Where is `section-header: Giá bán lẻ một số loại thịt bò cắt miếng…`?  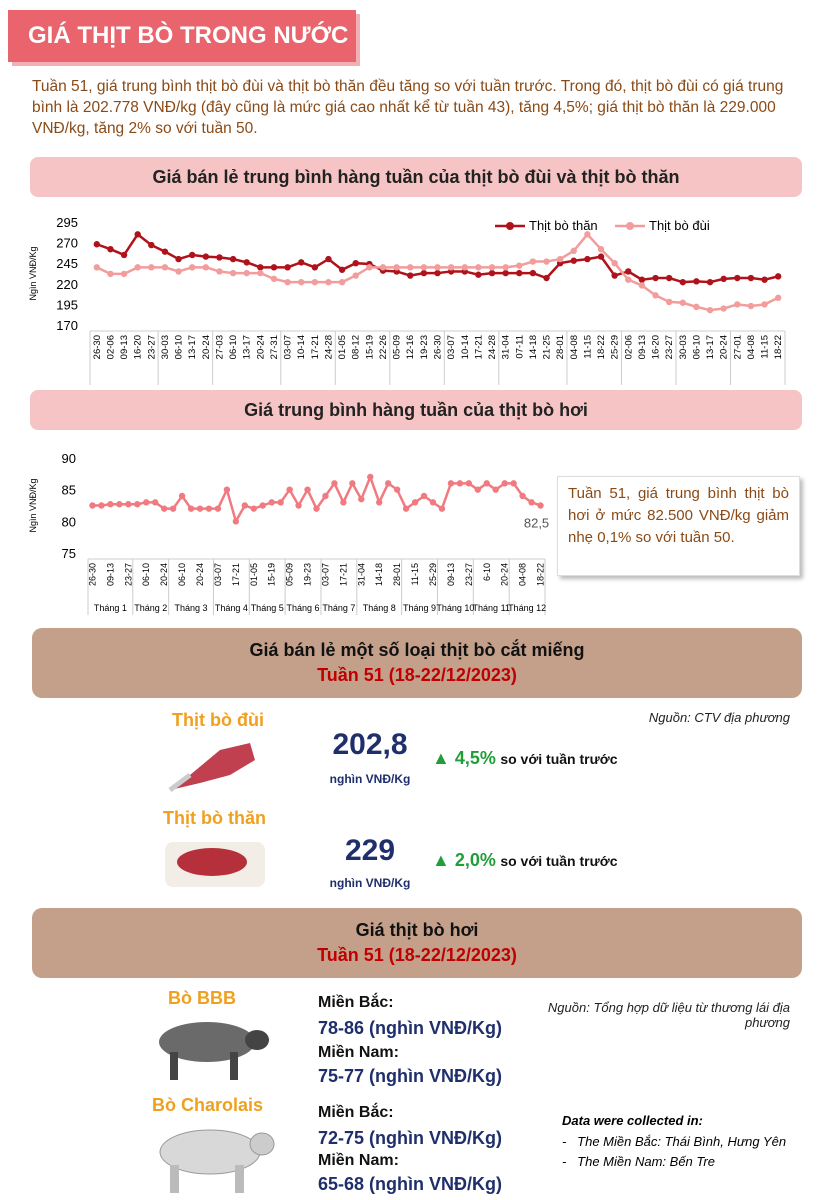 section-header: Giá bán lẻ một số loại thịt bò cắt miếng… is located at coordinates (417, 663).